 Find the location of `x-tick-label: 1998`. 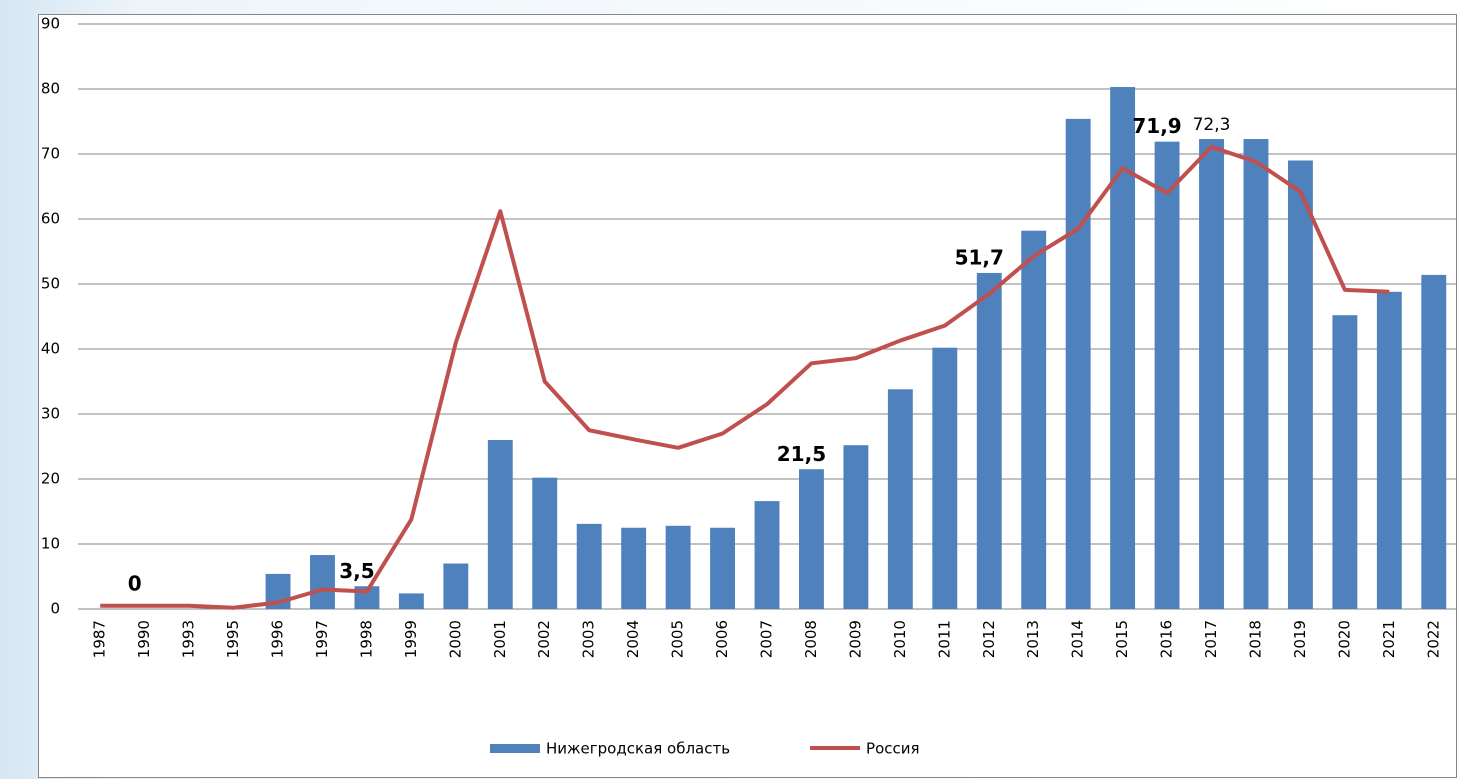

x-tick-label: 1998 is located at coordinates (366, 639).